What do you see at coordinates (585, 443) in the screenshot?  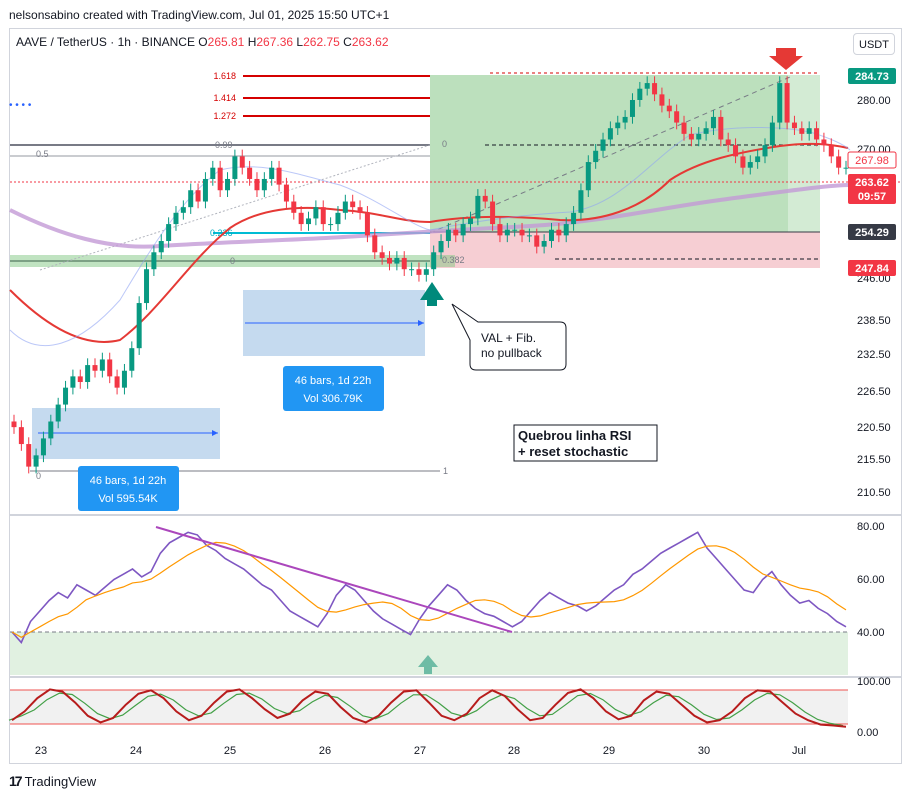 I see `rsi-note-box` at bounding box center [585, 443].